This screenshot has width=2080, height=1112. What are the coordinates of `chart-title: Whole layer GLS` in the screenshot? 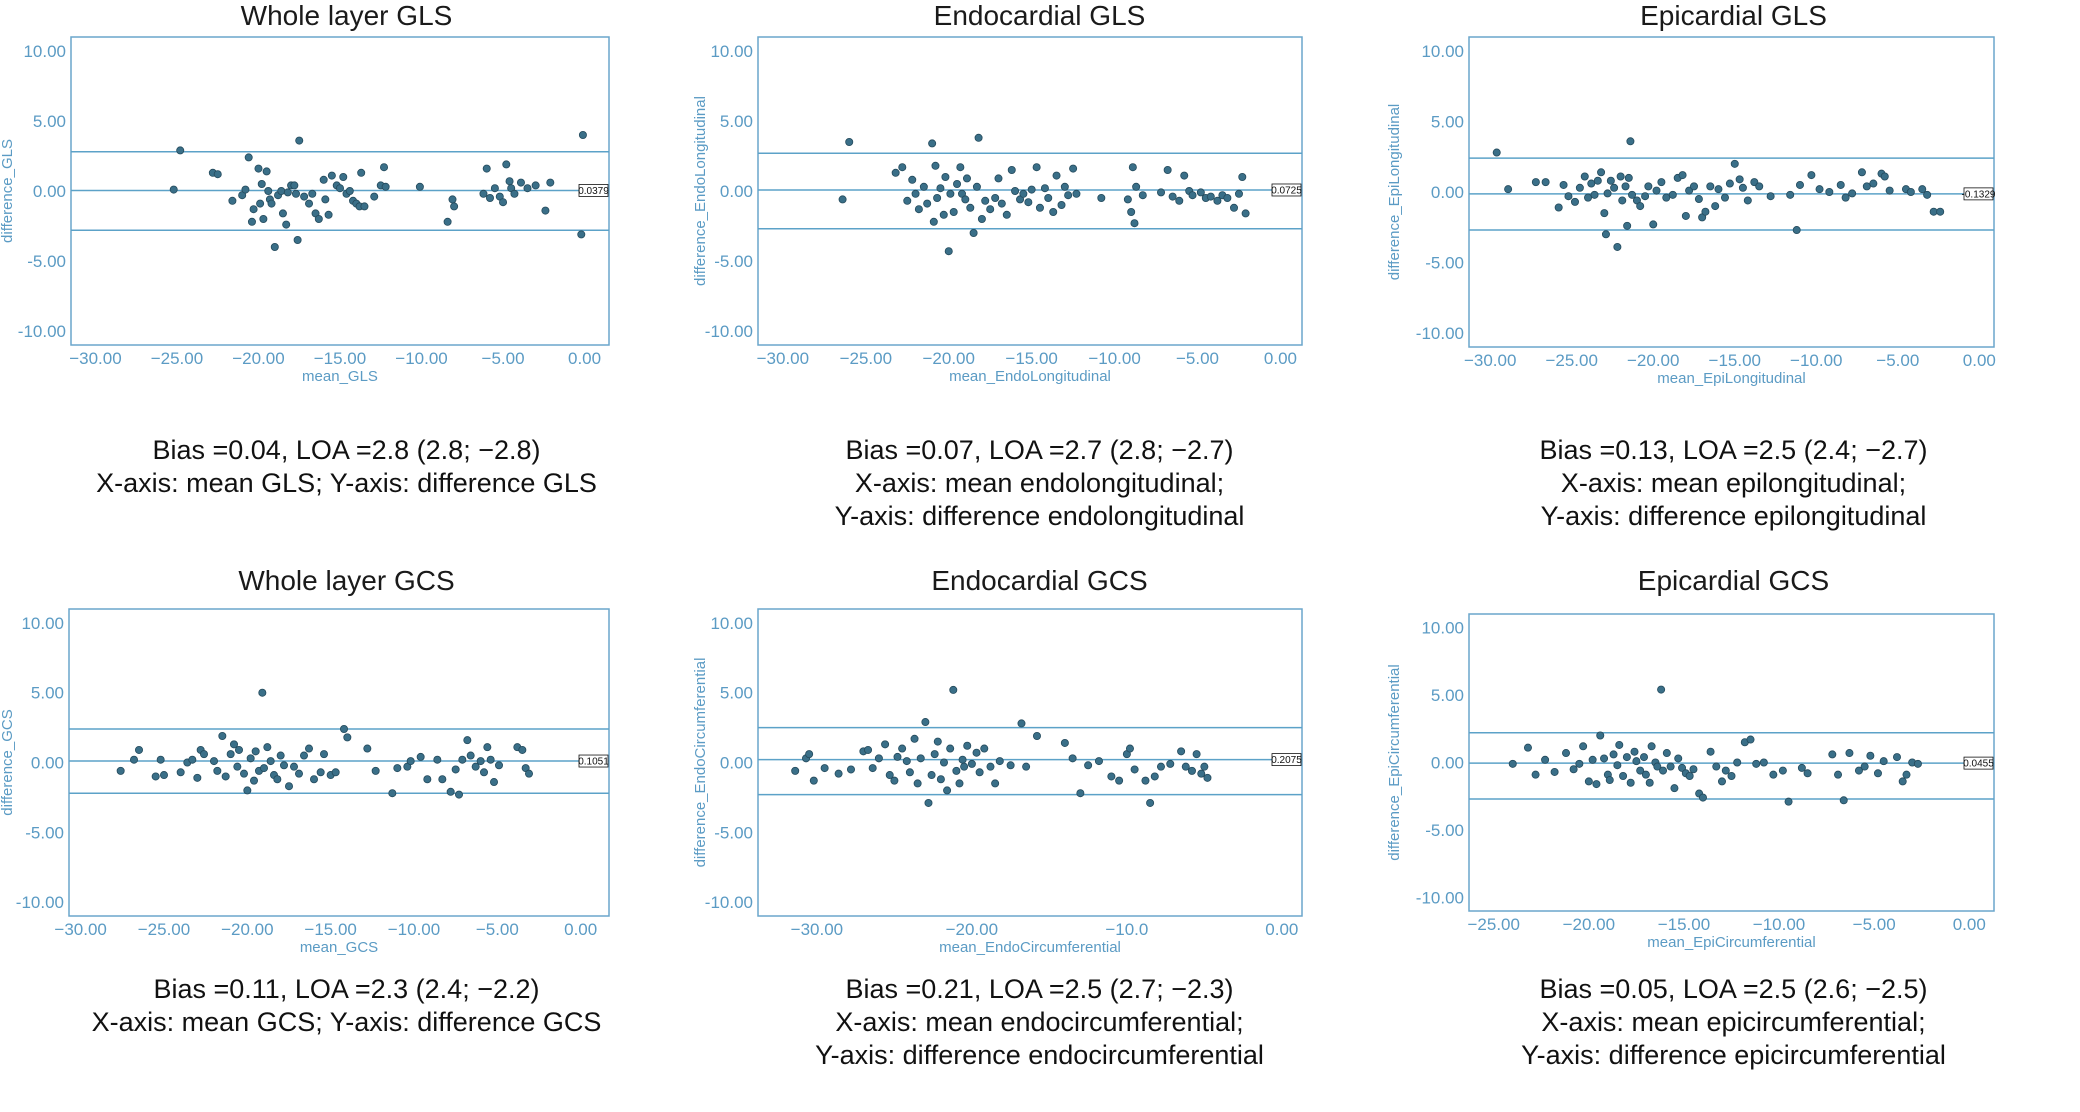 It's located at (346, 15).